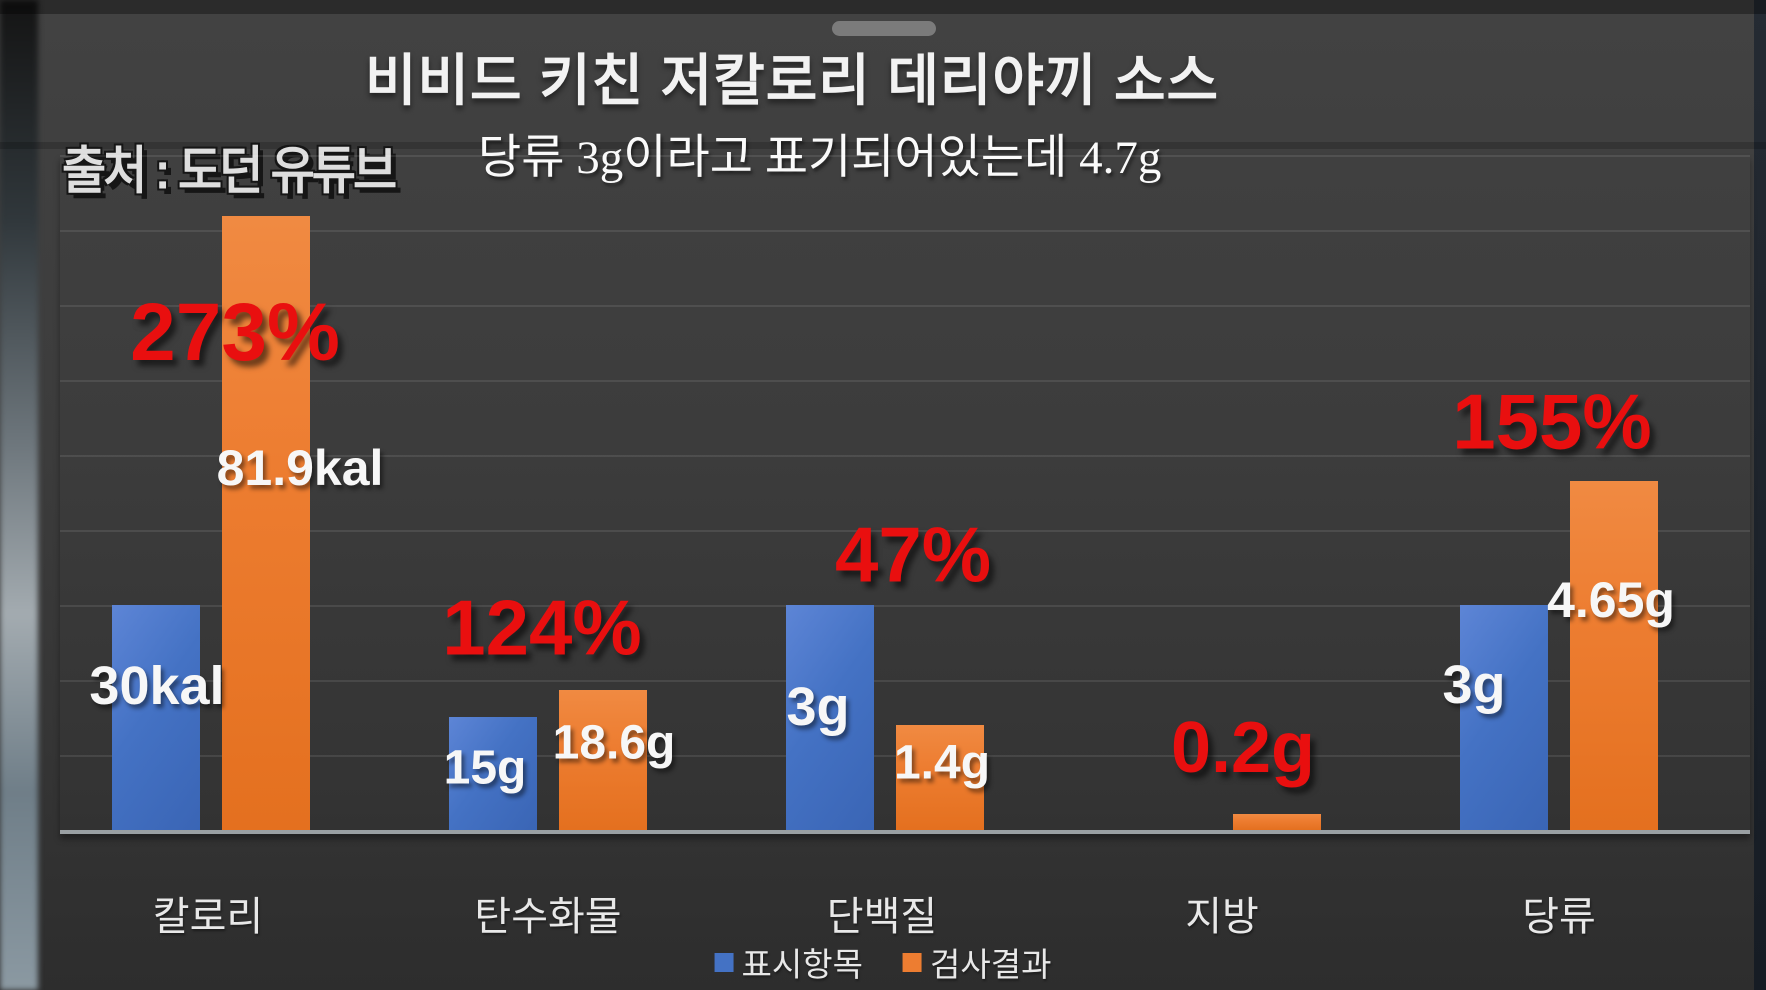 This screenshot has height=990, width=1766. What do you see at coordinates (882, 917) in the screenshot?
I see `axis-label-protein: 단백질` at bounding box center [882, 917].